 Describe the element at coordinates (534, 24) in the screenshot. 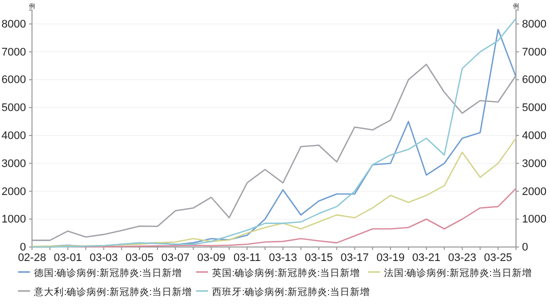

I see `y2-tick-label: 8000` at that location.